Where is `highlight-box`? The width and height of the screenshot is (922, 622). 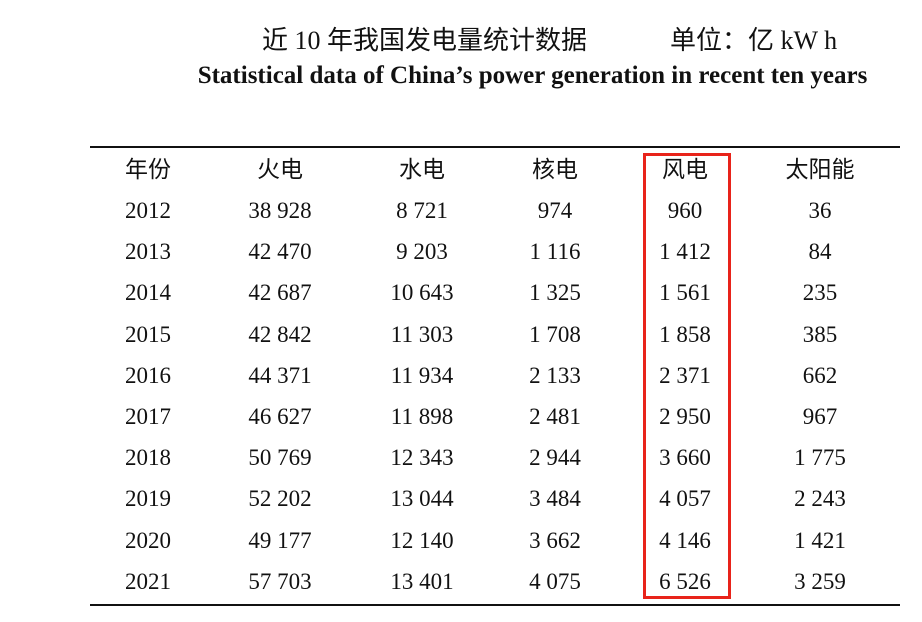 highlight-box is located at coordinates (687, 376).